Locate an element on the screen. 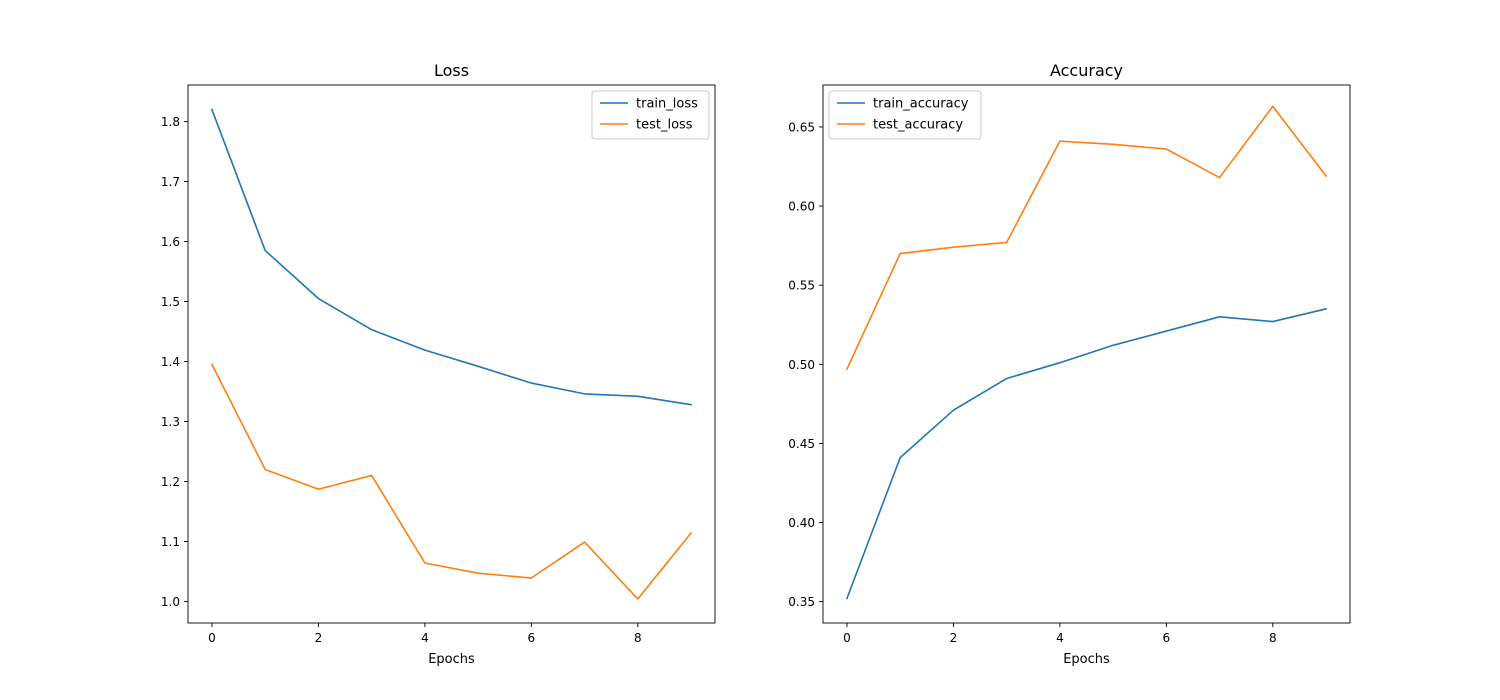  y-tick-label: 1.1 is located at coordinates (170, 542).